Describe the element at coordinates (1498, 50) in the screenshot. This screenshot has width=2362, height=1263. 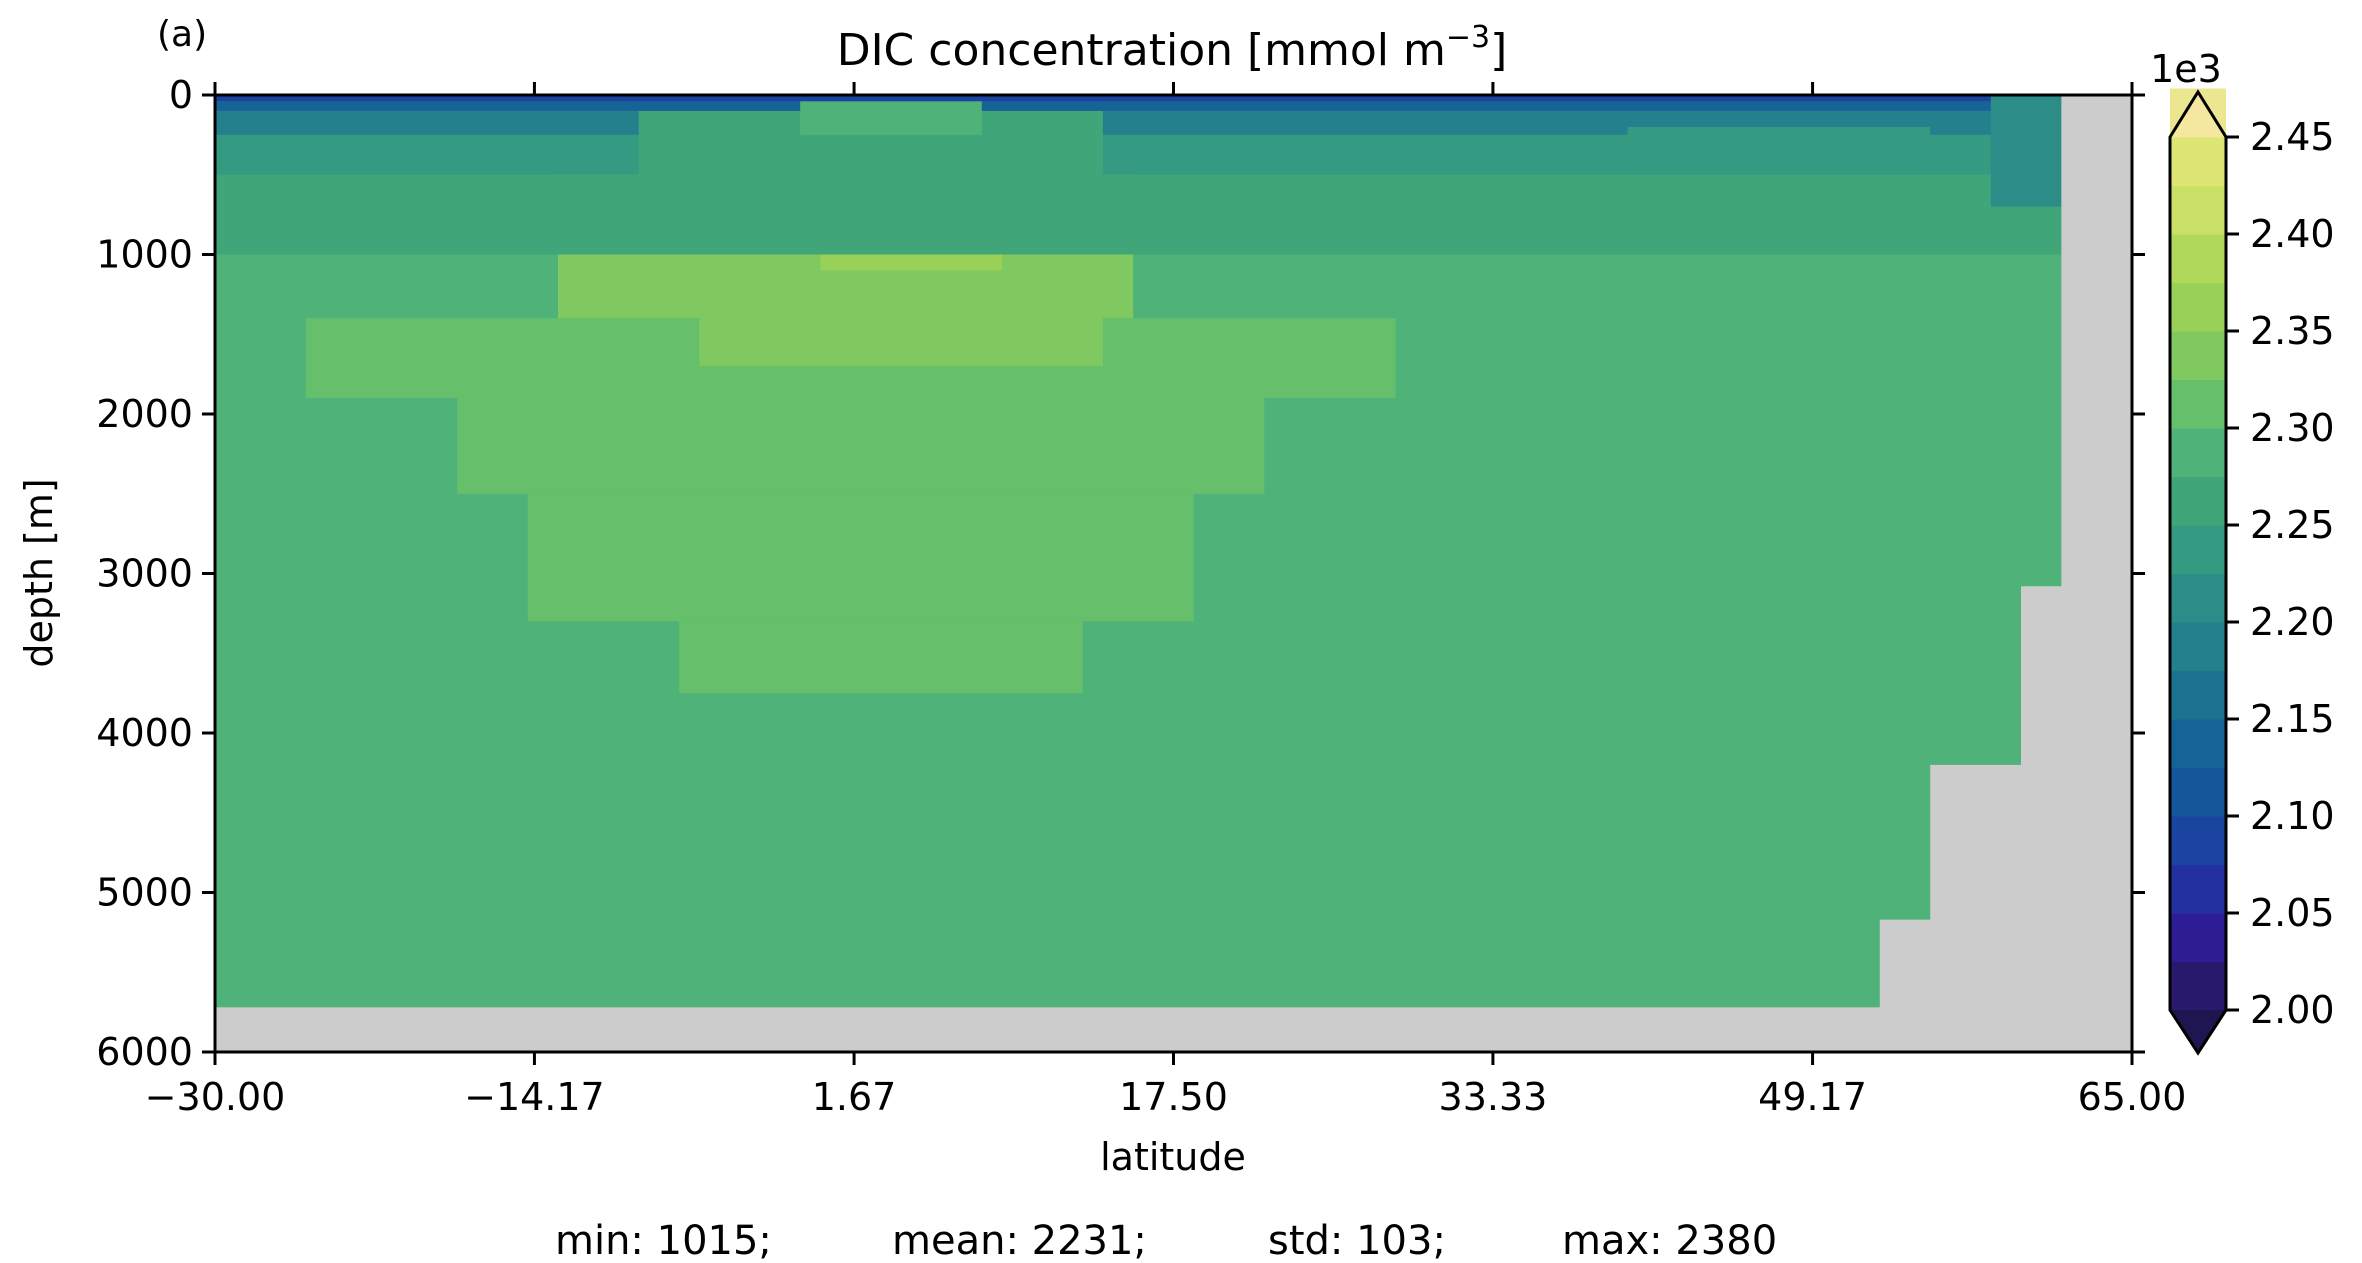
I see `chart-title-end: ]` at that location.